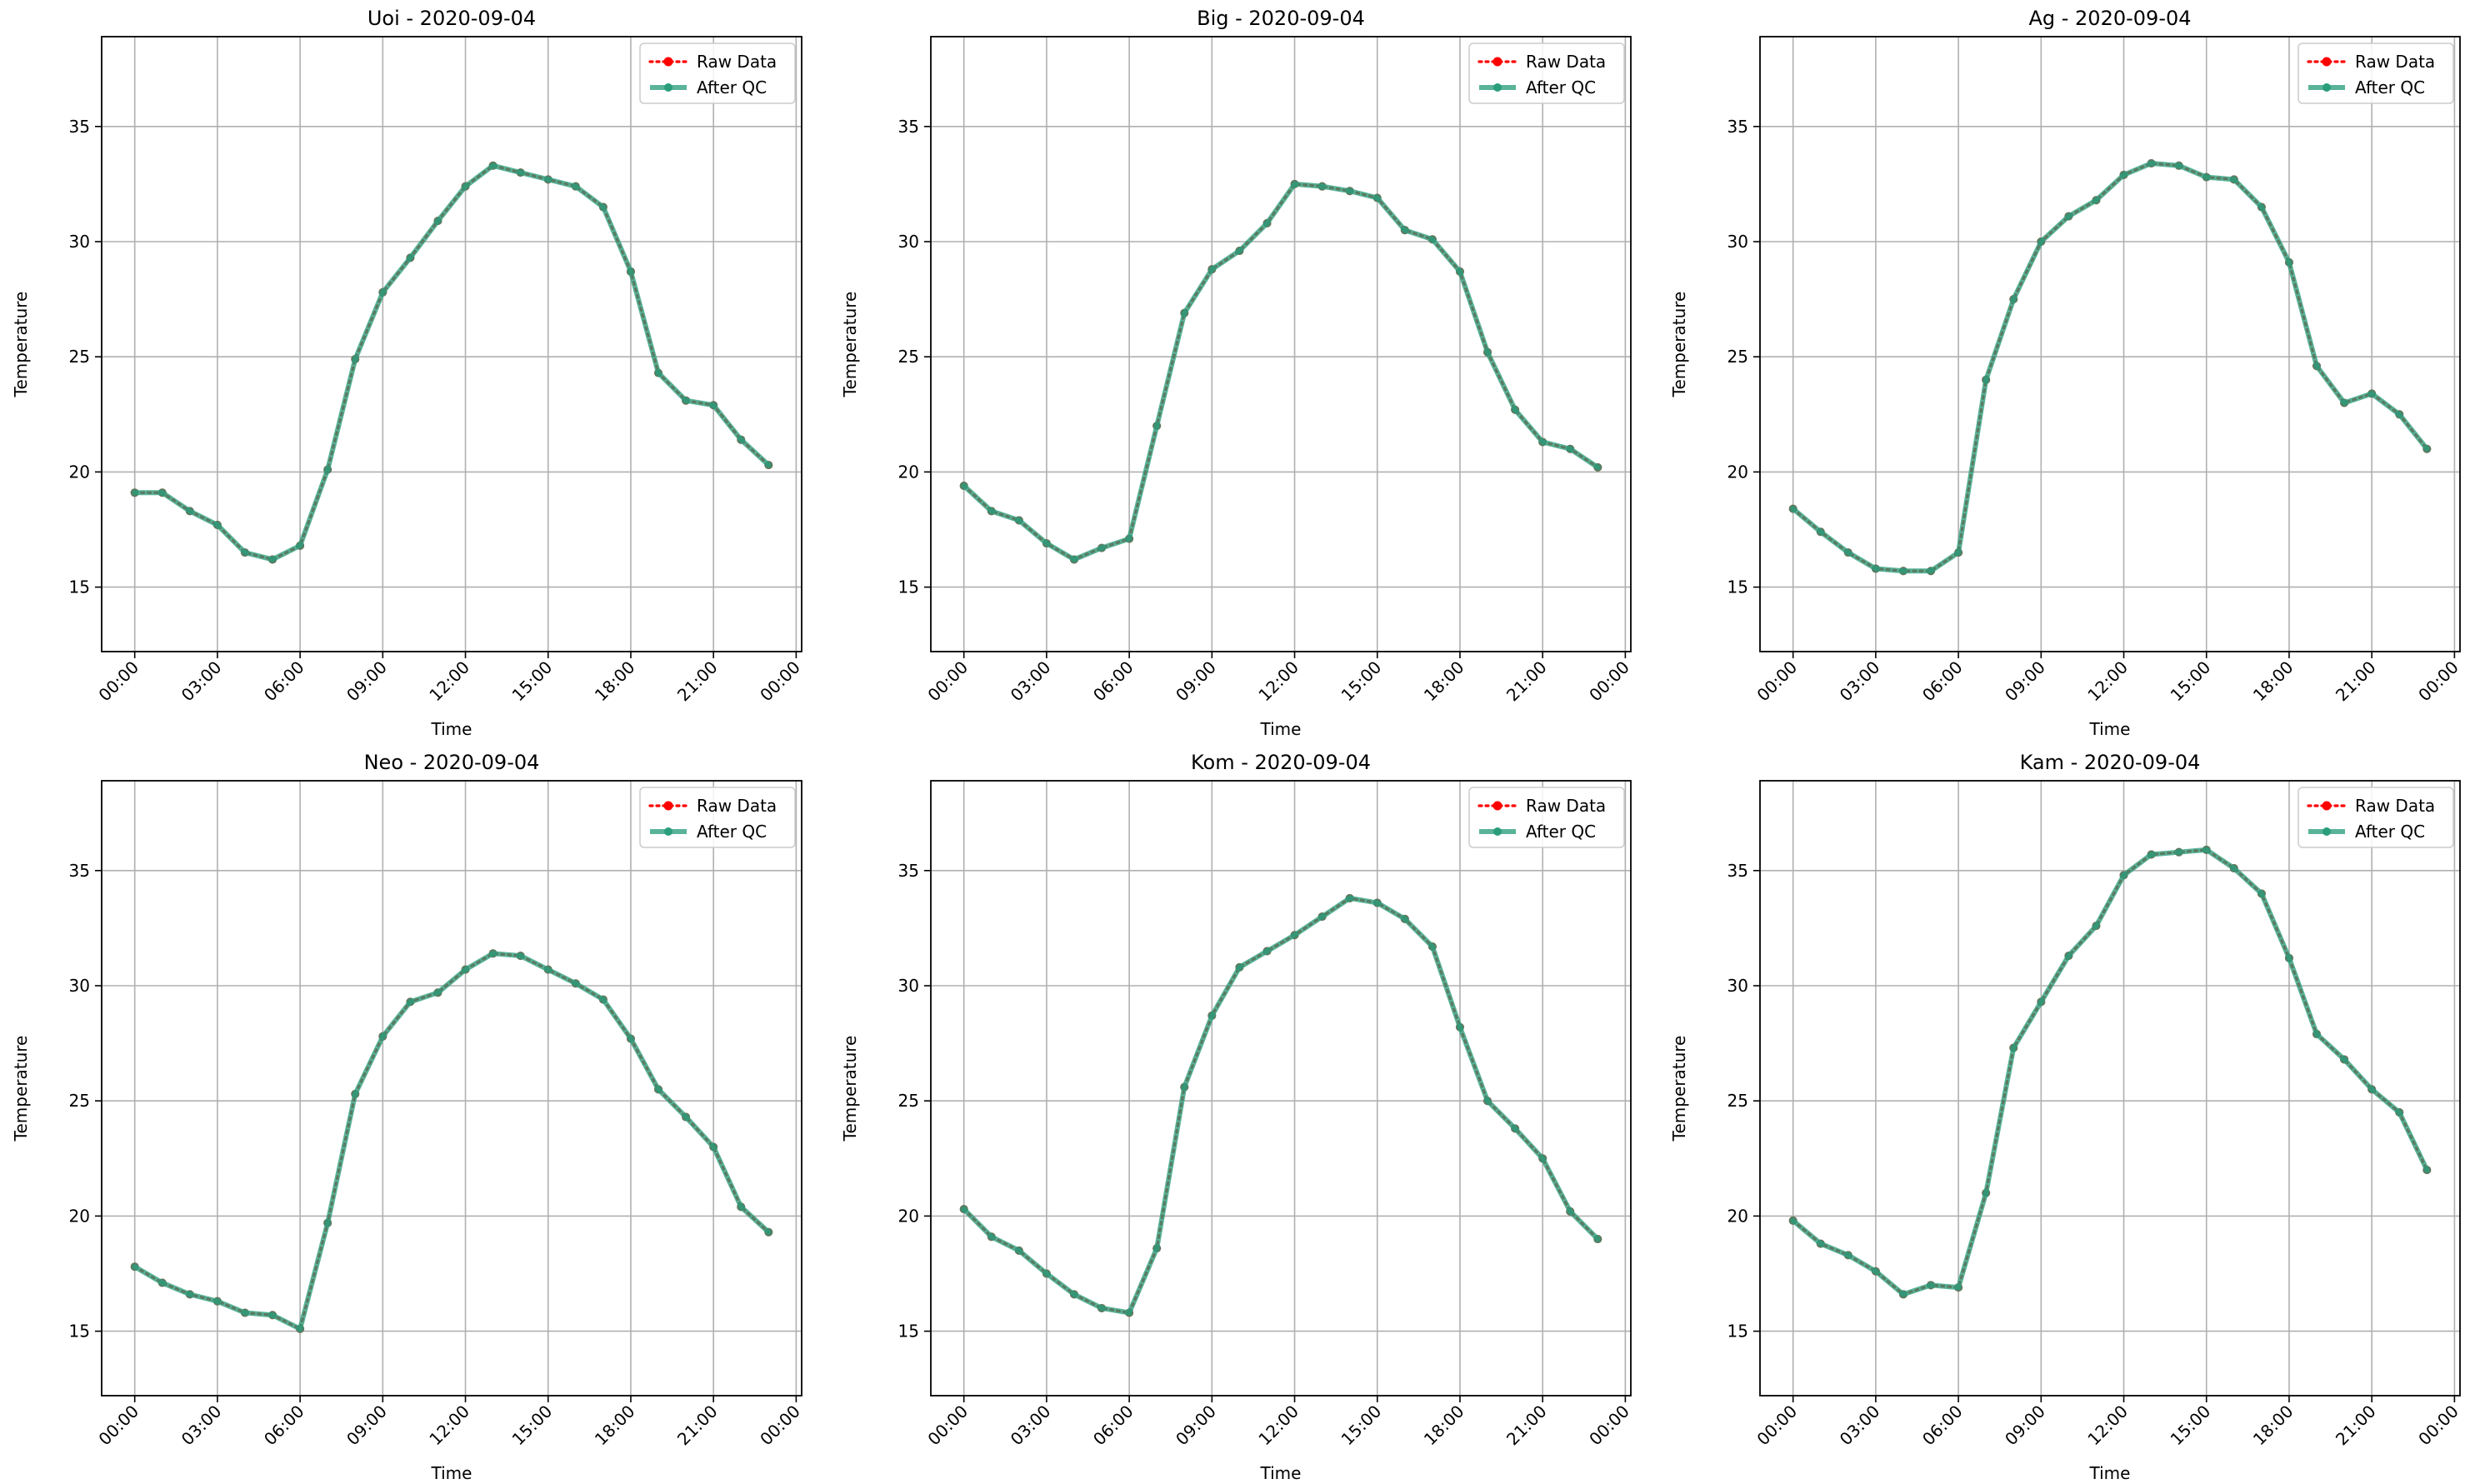  I want to click on chart-title: Neo - 2020-09-04, so click(452, 762).